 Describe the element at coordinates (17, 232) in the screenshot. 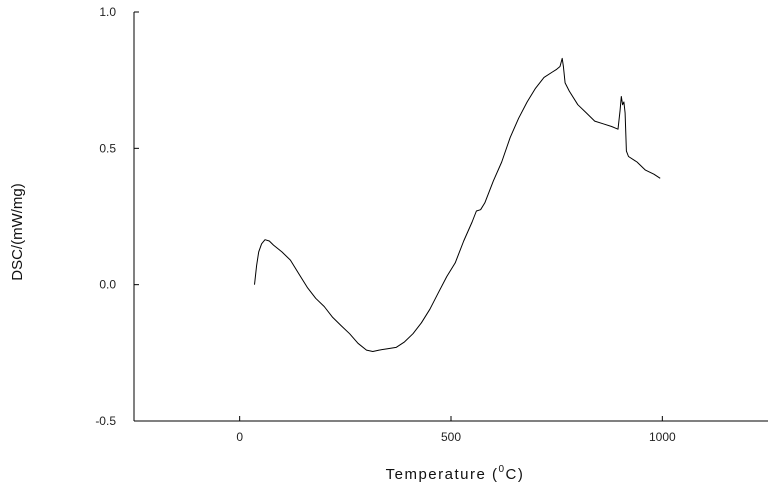

I see `y-axis-title: DSC/(mW/mg)` at that location.